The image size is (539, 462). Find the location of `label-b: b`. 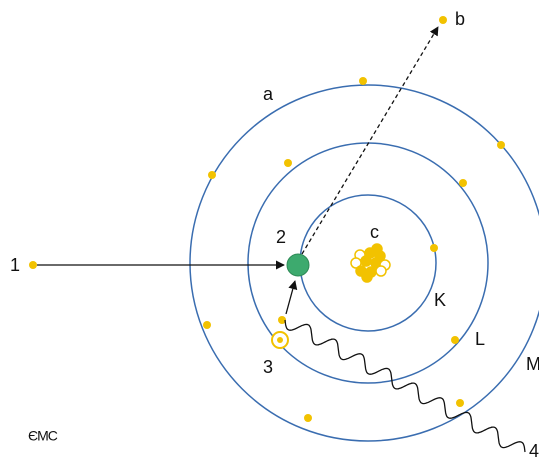

label-b: b is located at coordinates (460, 19).